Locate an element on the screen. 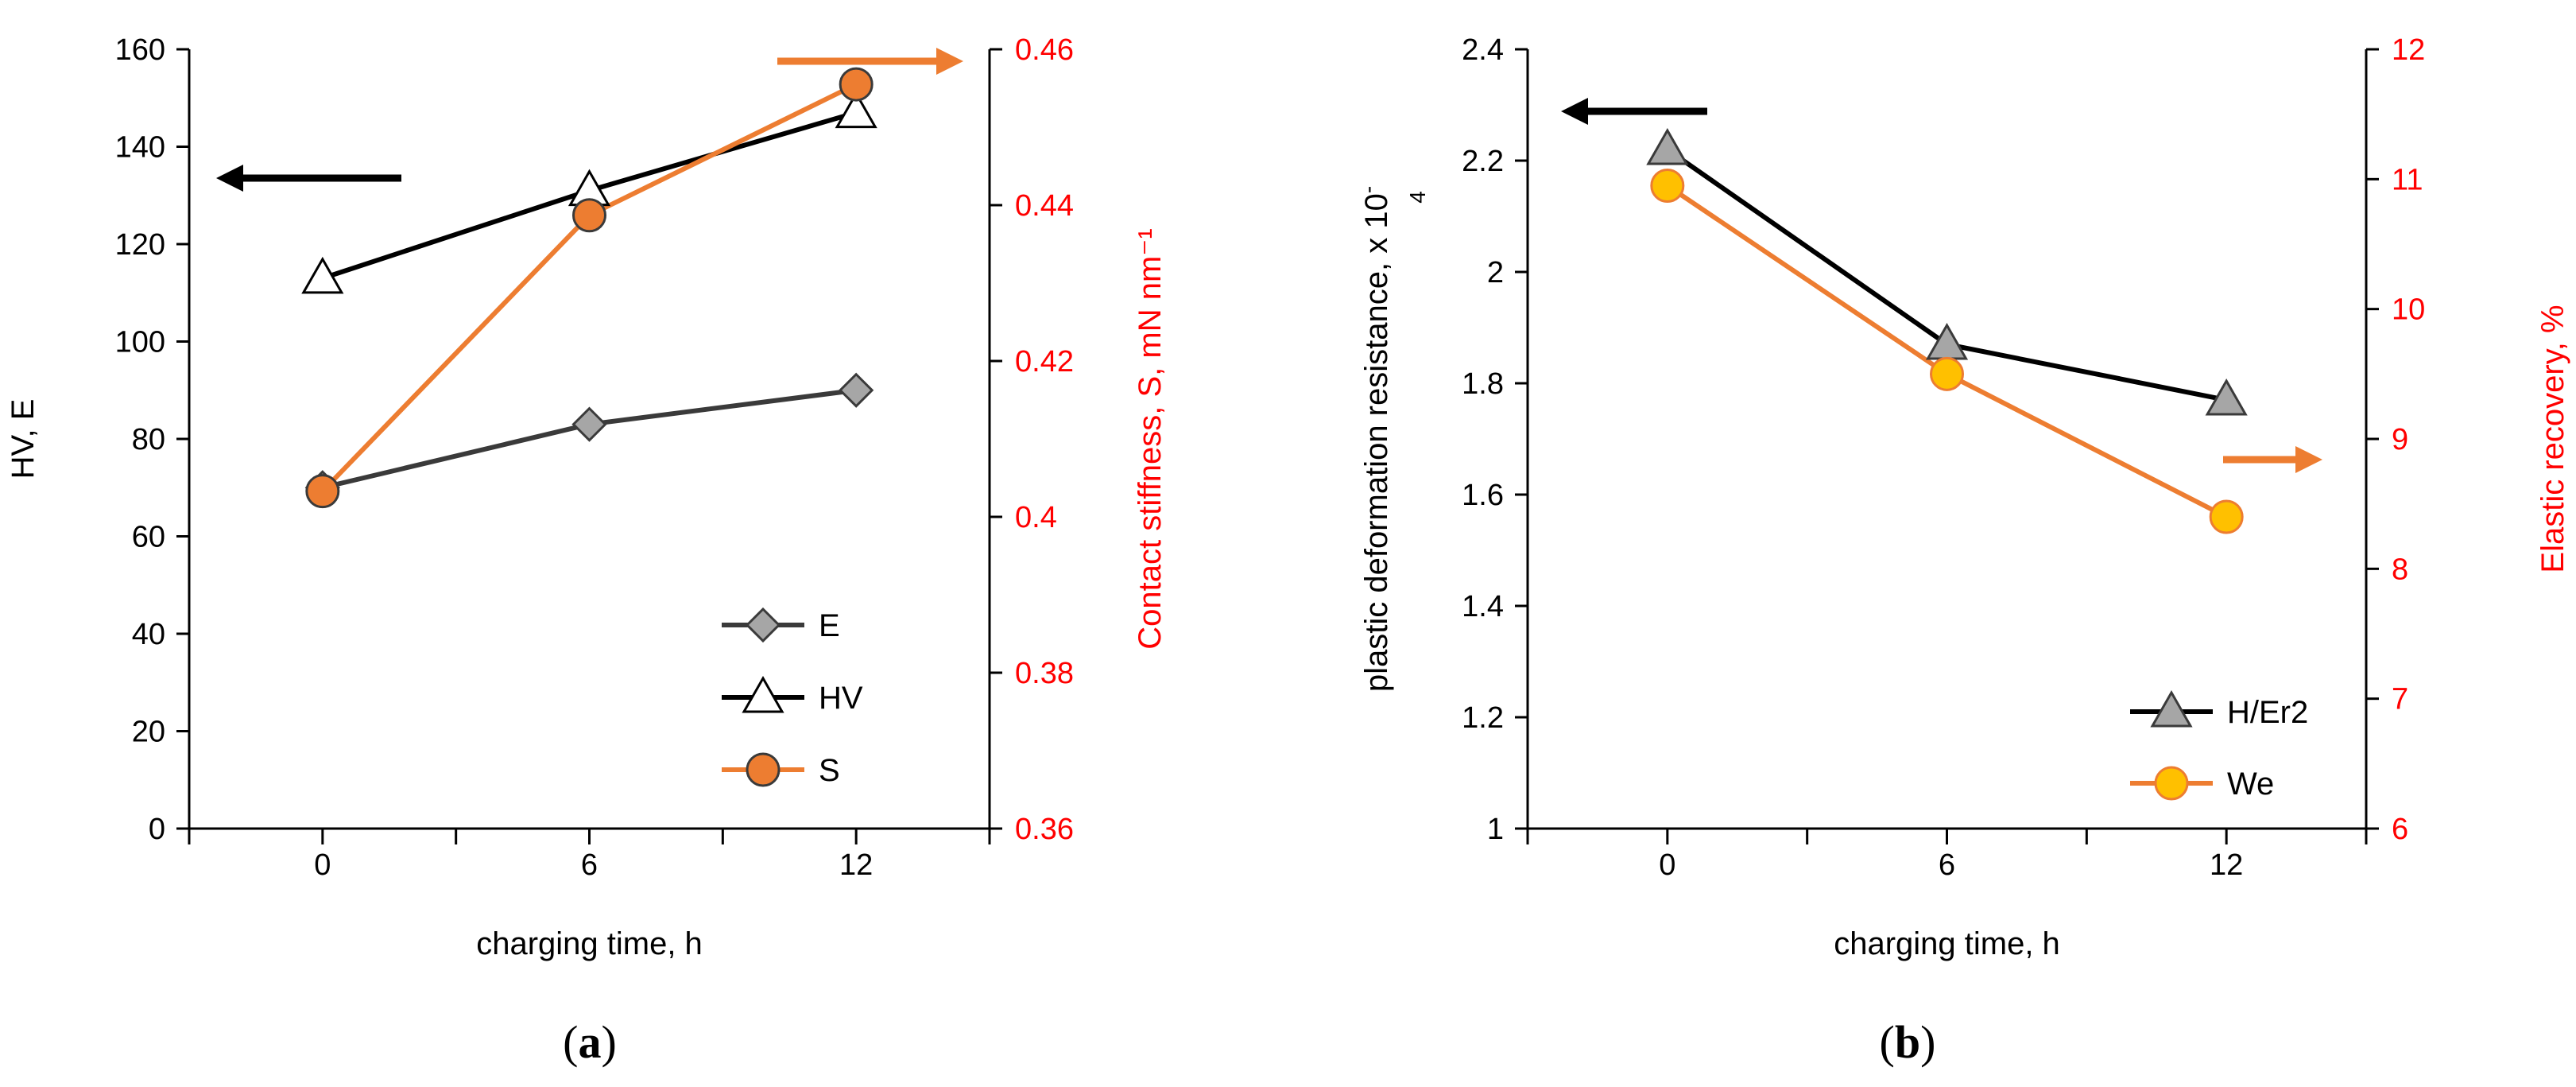 The width and height of the screenshot is (2576, 1087). y-left-tick-label-b: 2.2 is located at coordinates (1483, 161).